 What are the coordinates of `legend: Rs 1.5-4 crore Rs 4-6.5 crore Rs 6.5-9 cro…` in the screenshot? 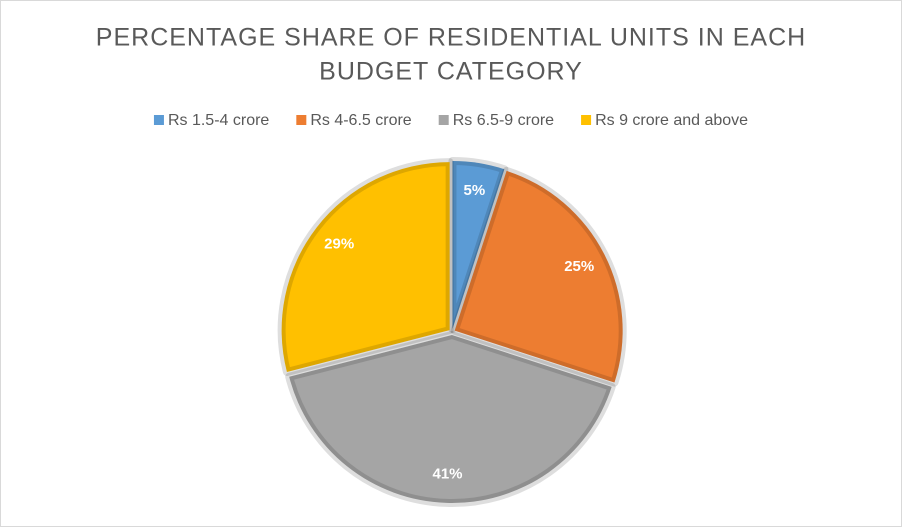 It's located at (450, 120).